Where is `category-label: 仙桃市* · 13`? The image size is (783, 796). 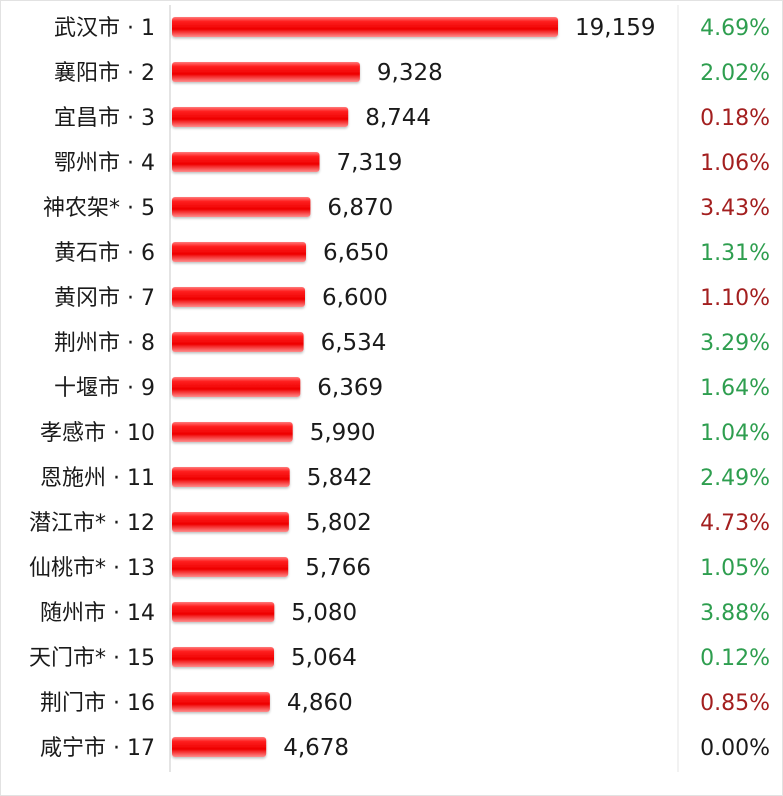
category-label: 仙桃市* · 13 is located at coordinates (92, 568).